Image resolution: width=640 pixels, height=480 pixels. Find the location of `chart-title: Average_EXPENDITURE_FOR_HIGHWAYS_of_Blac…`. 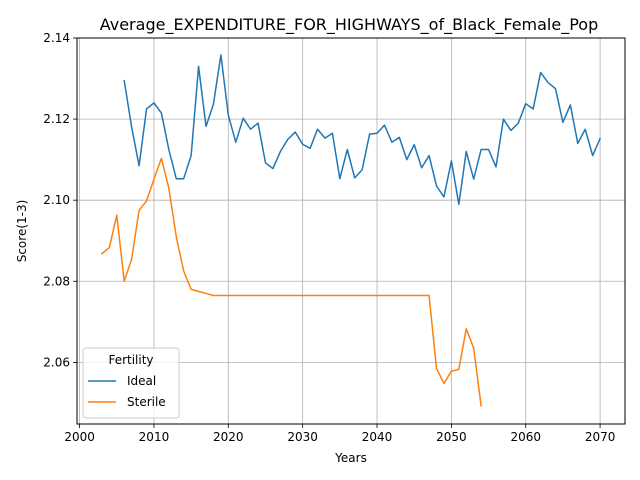

chart-title: Average_EXPENDITURE_FOR_HIGHWAYS_of_Blac… is located at coordinates (349, 25).